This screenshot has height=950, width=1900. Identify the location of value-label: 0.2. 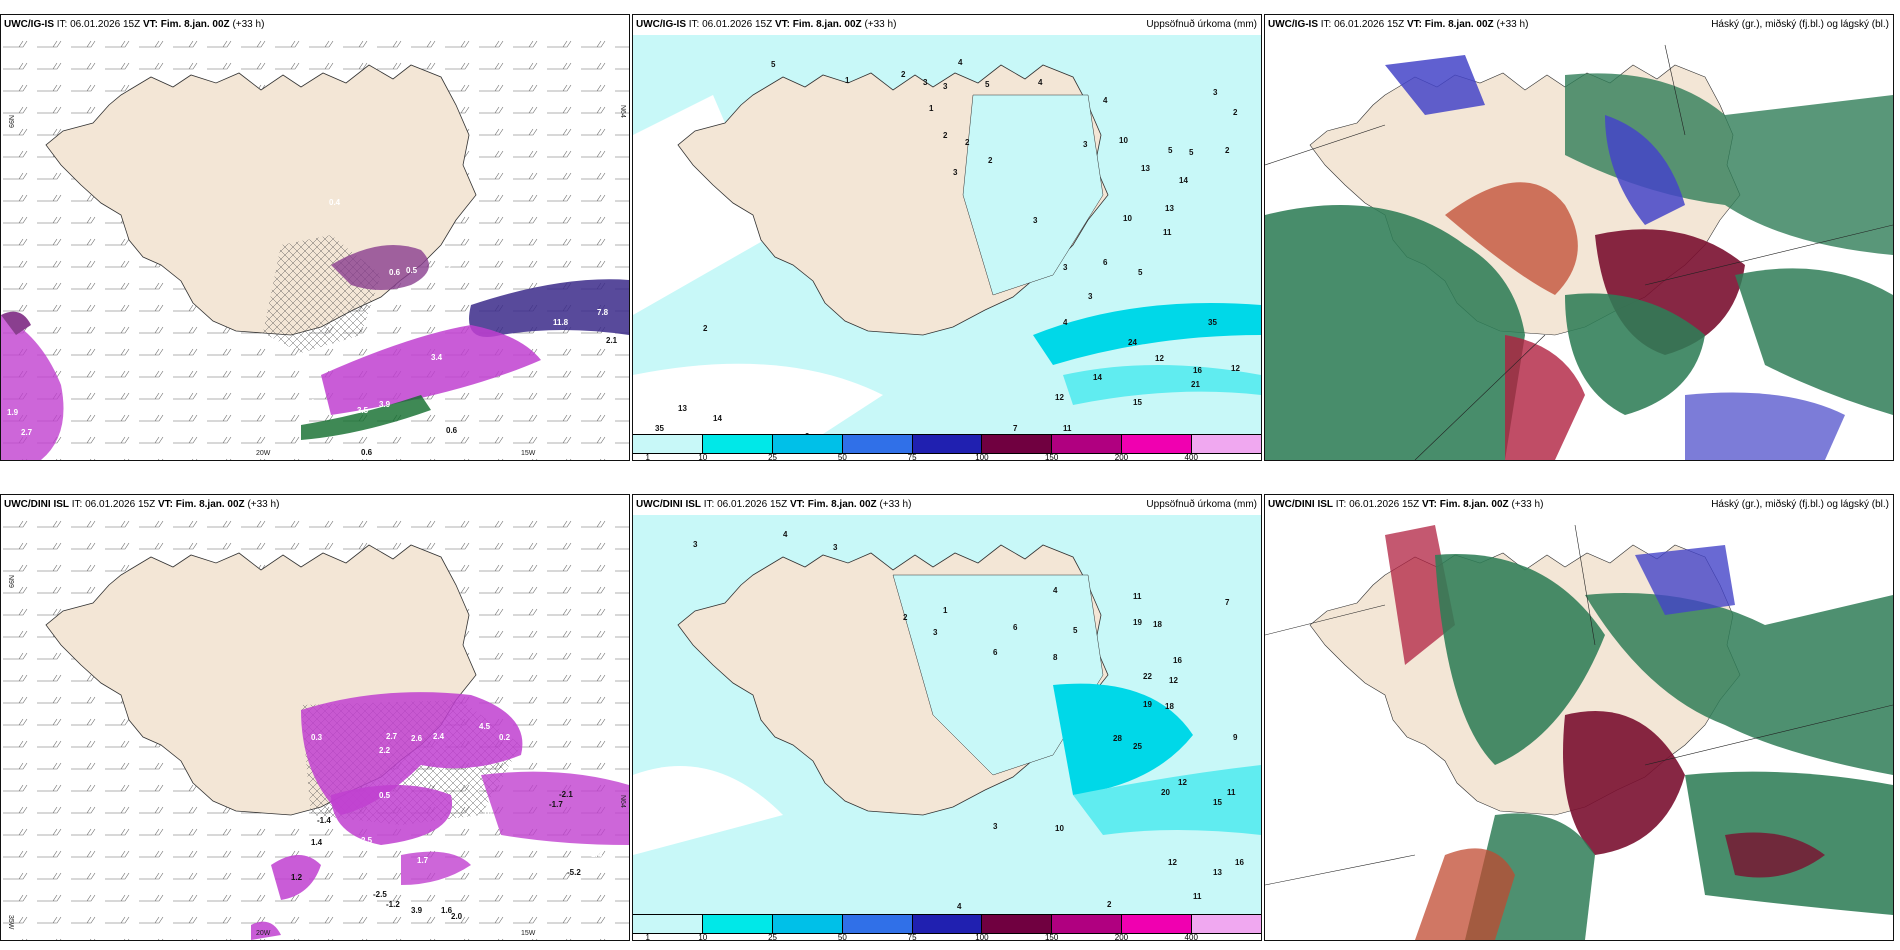
(505, 737).